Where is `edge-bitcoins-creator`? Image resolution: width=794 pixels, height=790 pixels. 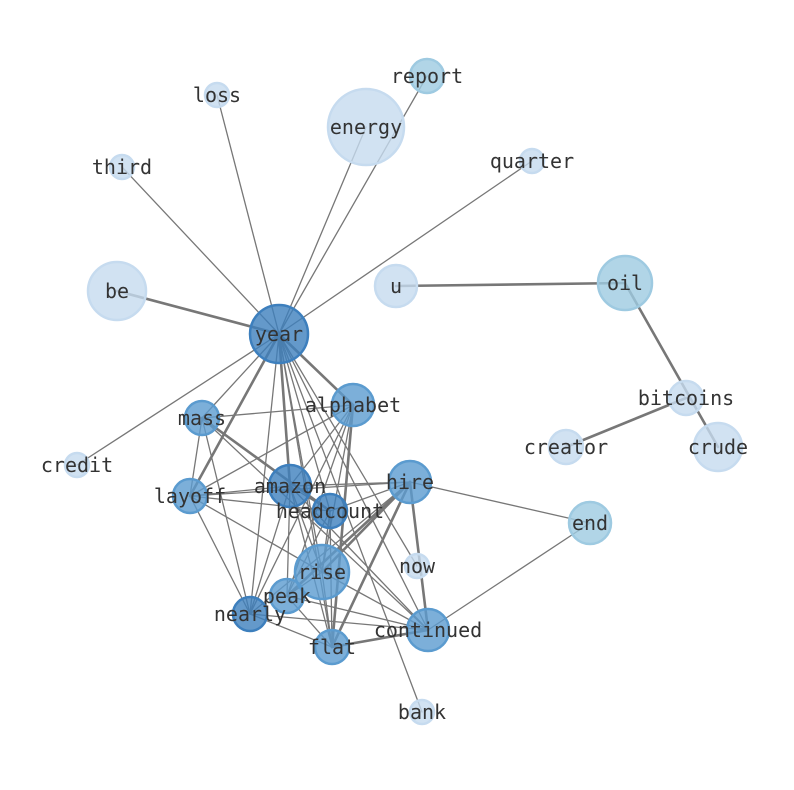 edge-bitcoins-creator is located at coordinates (626, 422).